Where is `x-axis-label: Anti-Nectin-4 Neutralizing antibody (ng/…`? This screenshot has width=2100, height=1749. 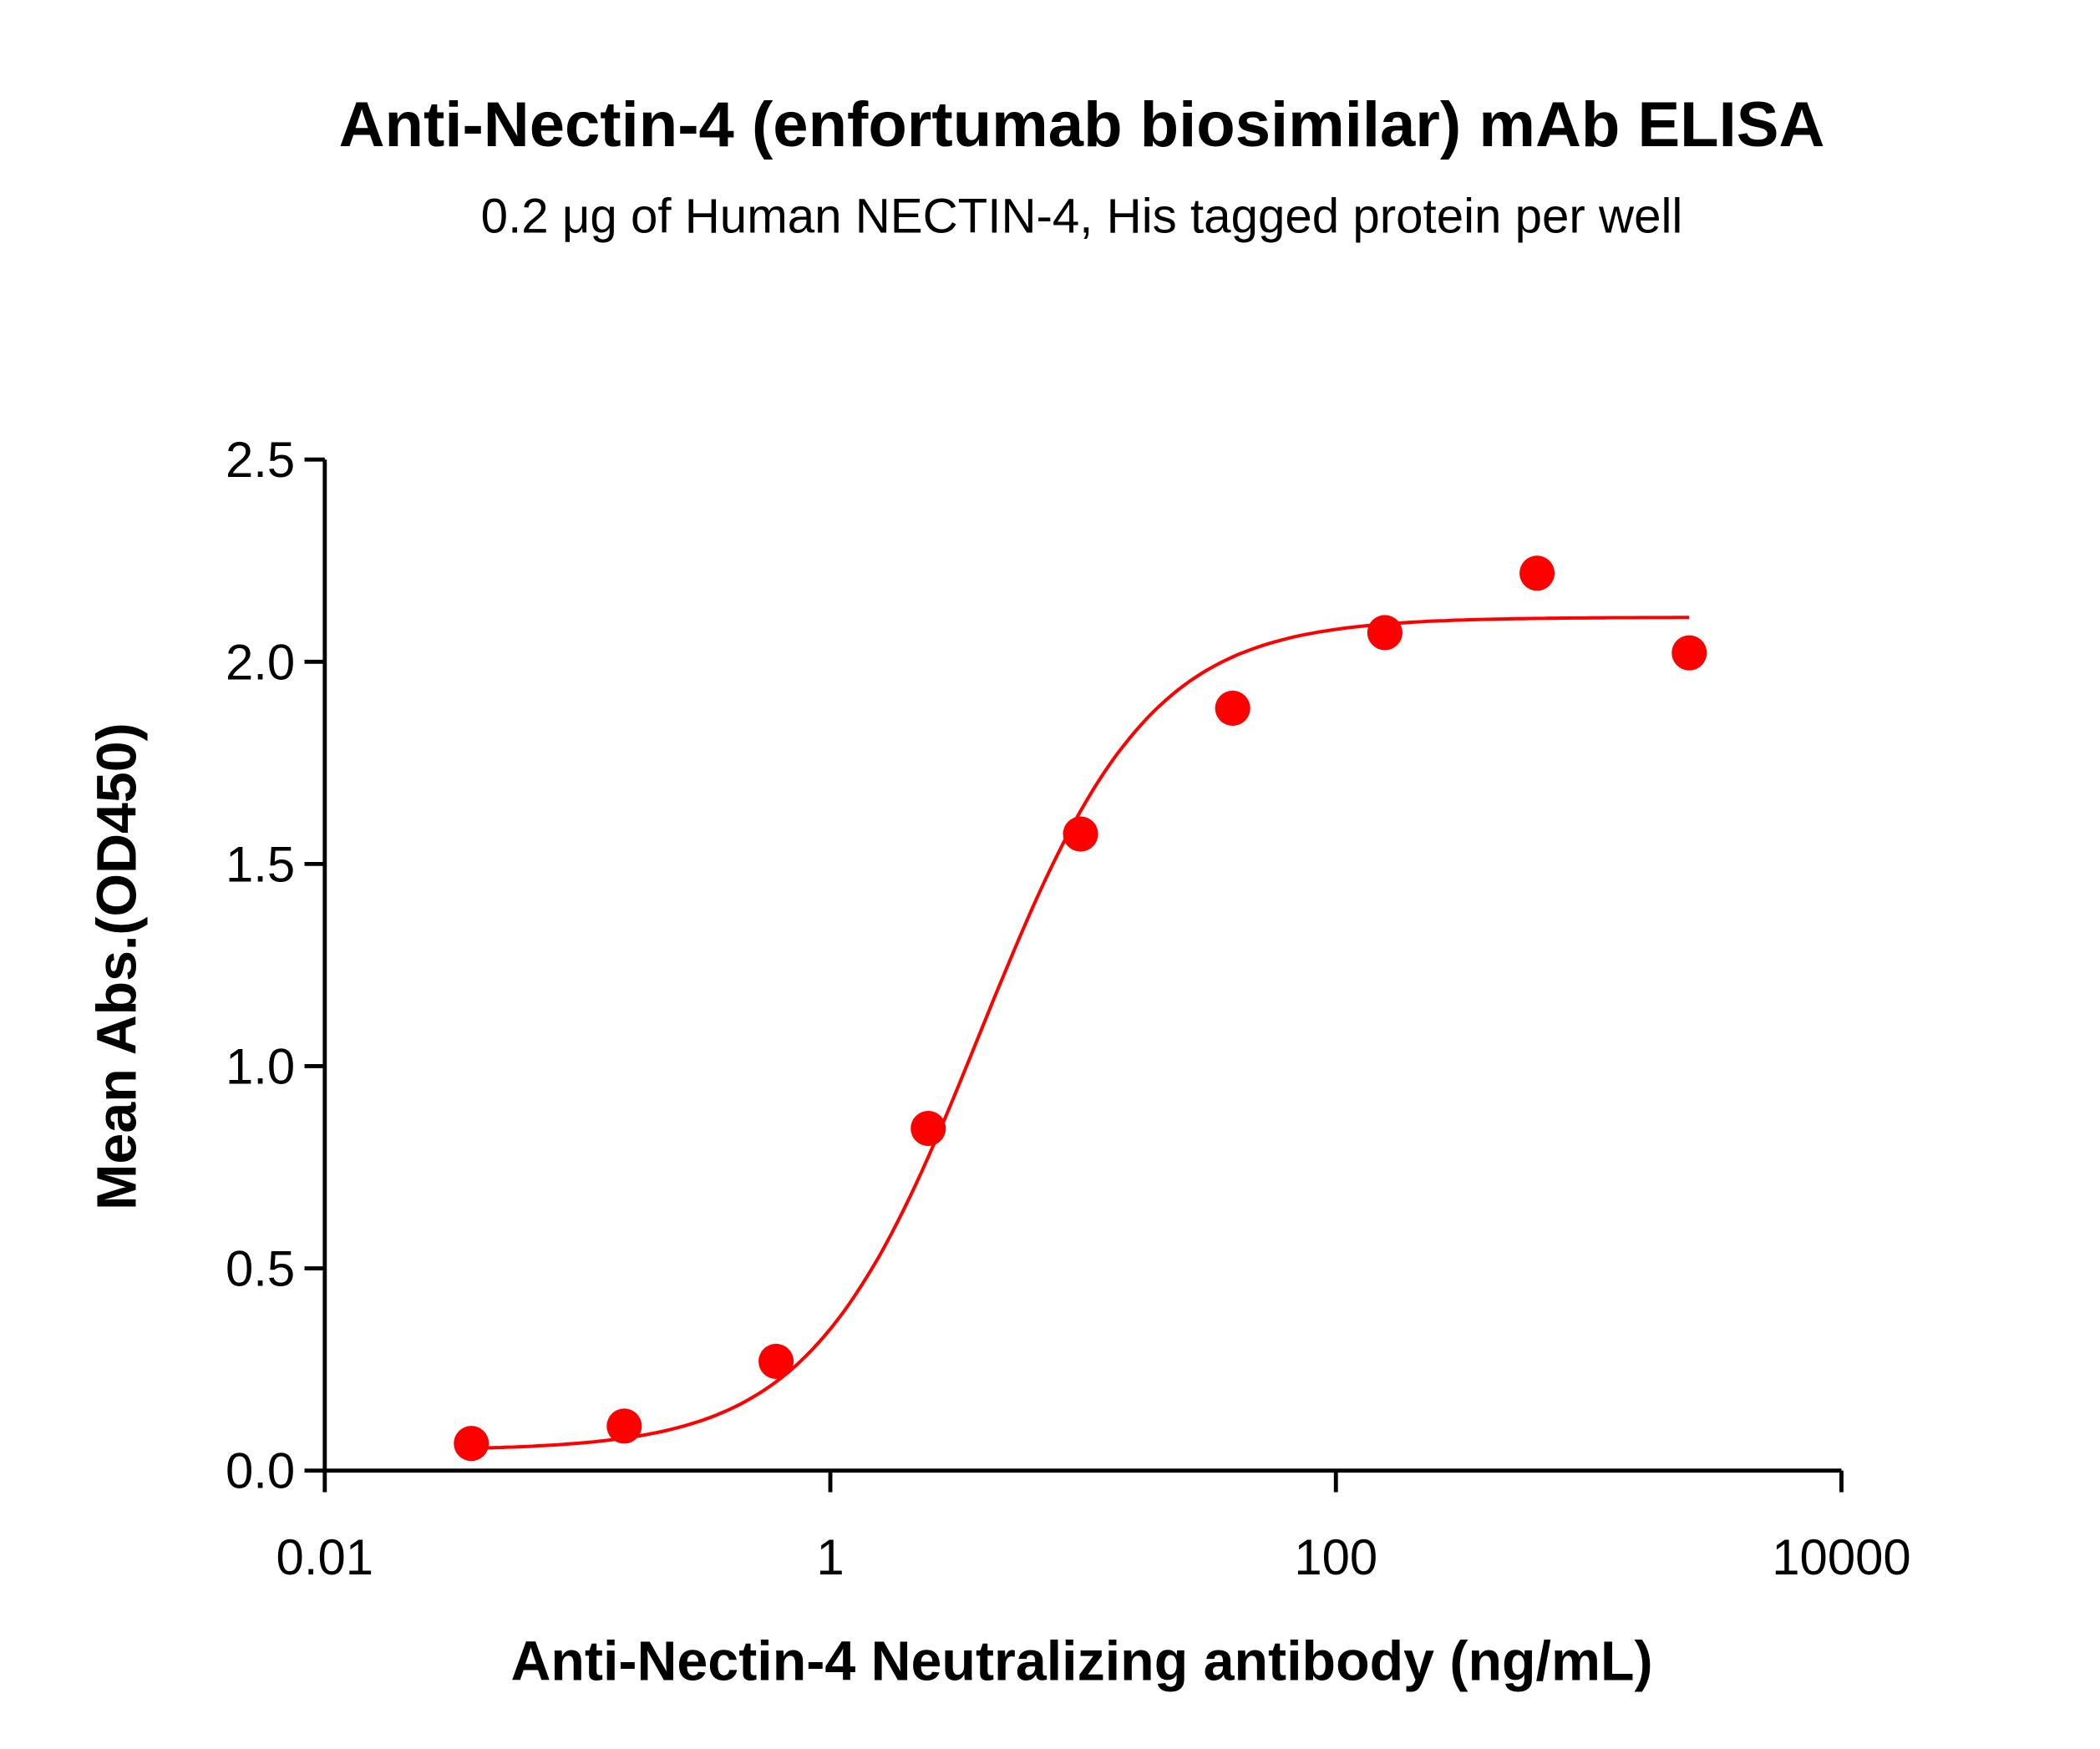
x-axis-label: Anti-Nectin-4 Neutralizing antibody (ng/… is located at coordinates (1082, 1661).